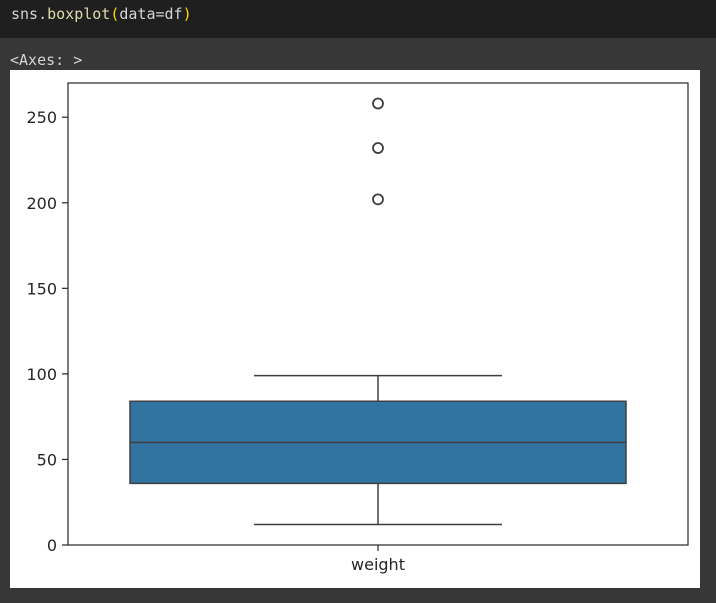  What do you see at coordinates (378, 564) in the screenshot?
I see `x-tick-label: weight` at bounding box center [378, 564].